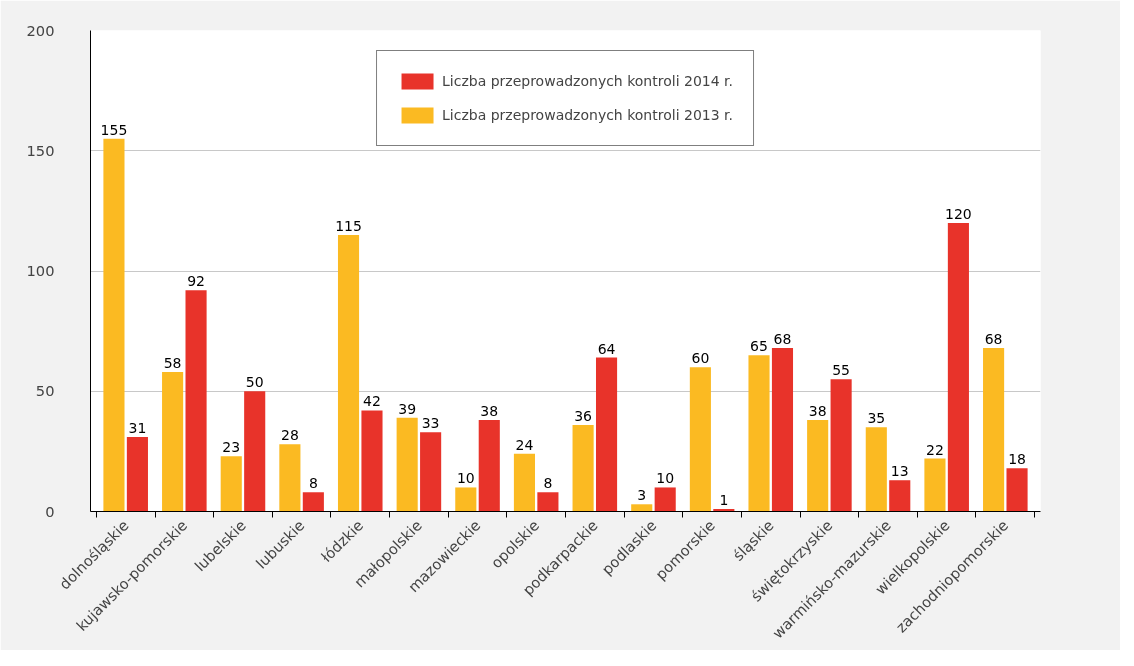 This screenshot has height=666, width=1134. What do you see at coordinates (899, 471) in the screenshot?
I see `data-label: 13` at bounding box center [899, 471].